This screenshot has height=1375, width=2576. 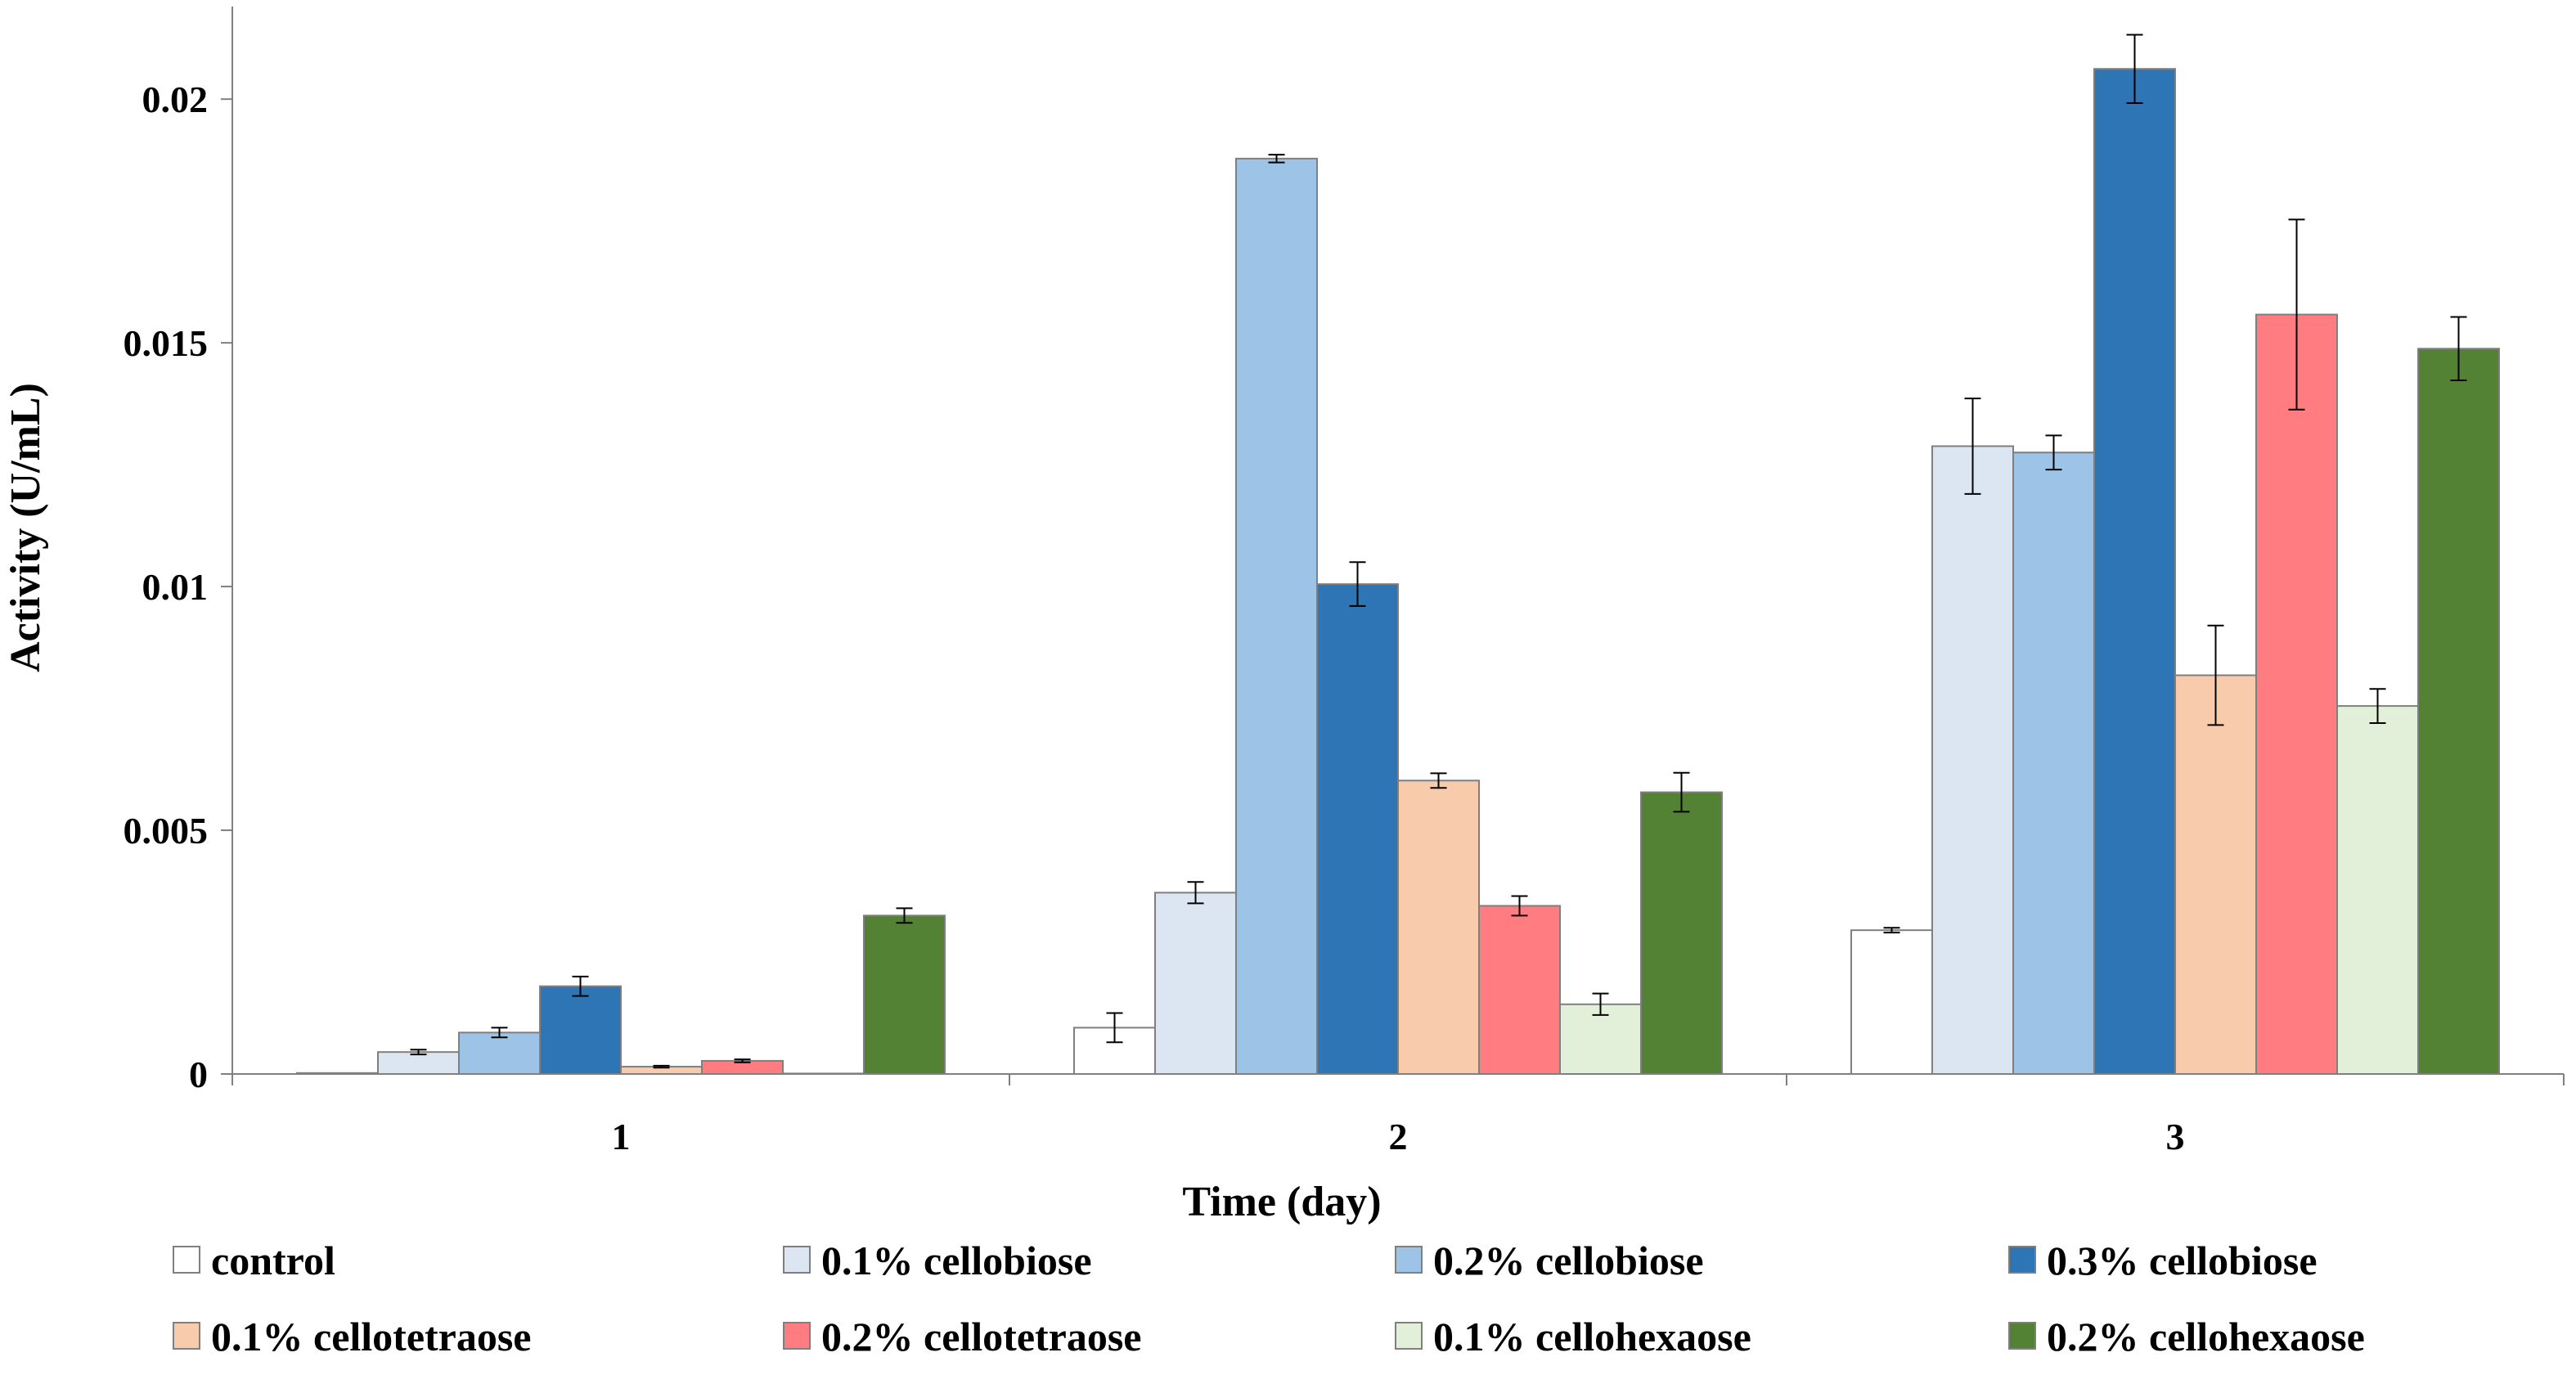 I want to click on legend-label: 0.1% cellobiose, so click(x=957, y=1260).